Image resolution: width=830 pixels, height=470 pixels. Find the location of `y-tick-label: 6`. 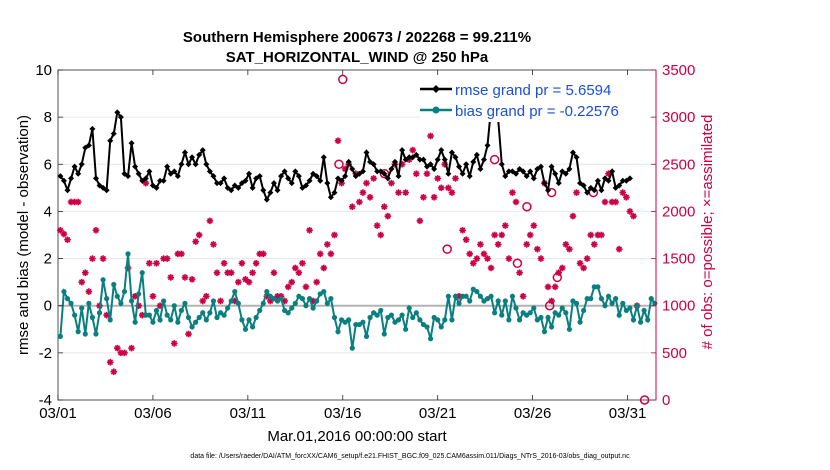

y-tick-label: 6 is located at coordinates (48, 164).